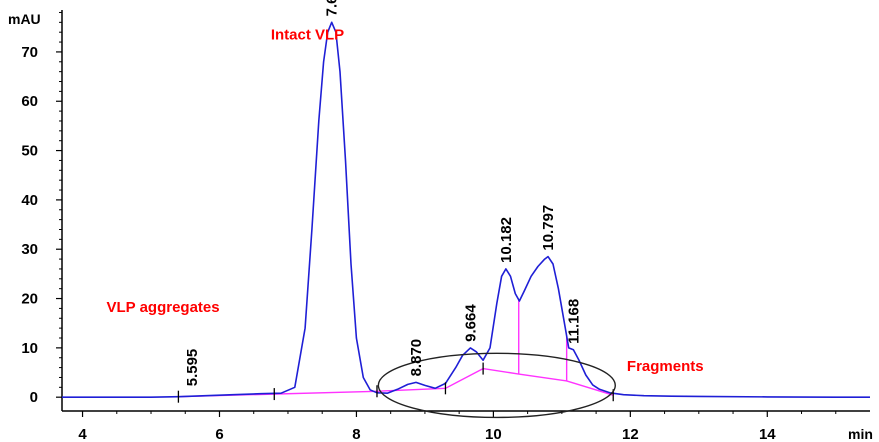 The width and height of the screenshot is (879, 442). What do you see at coordinates (395, 348) in the screenshot?
I see `integration-baseline-layer` at bounding box center [395, 348].